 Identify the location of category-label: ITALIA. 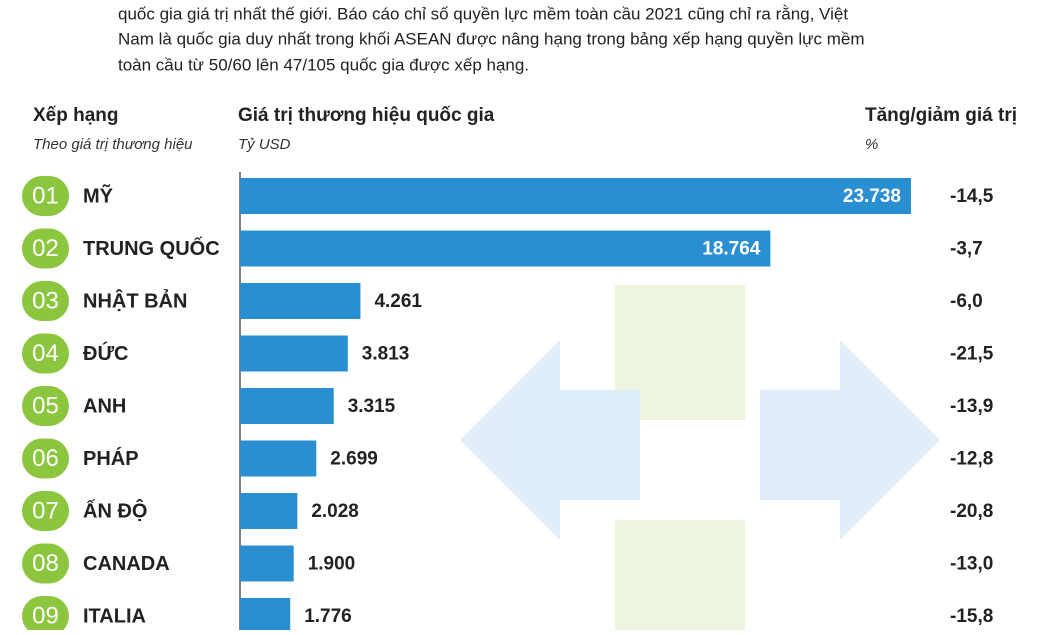
(114, 616).